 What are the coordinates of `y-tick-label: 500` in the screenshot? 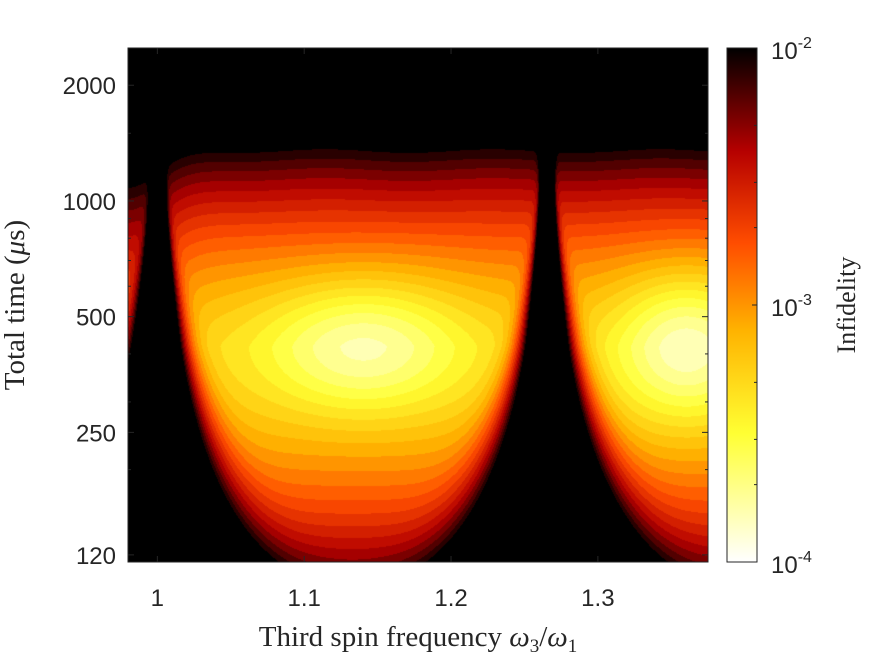 It's located at (96, 318).